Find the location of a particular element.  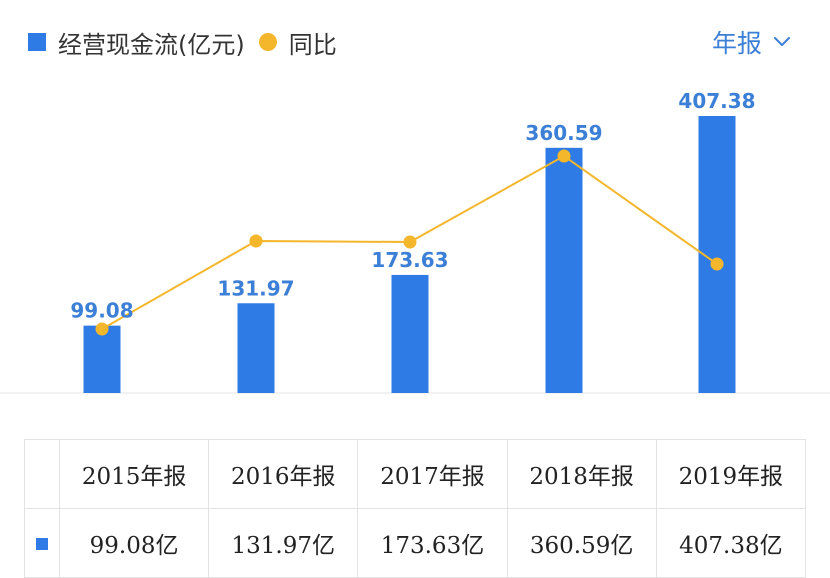

table-cell: 173.63亿 is located at coordinates (432, 543).